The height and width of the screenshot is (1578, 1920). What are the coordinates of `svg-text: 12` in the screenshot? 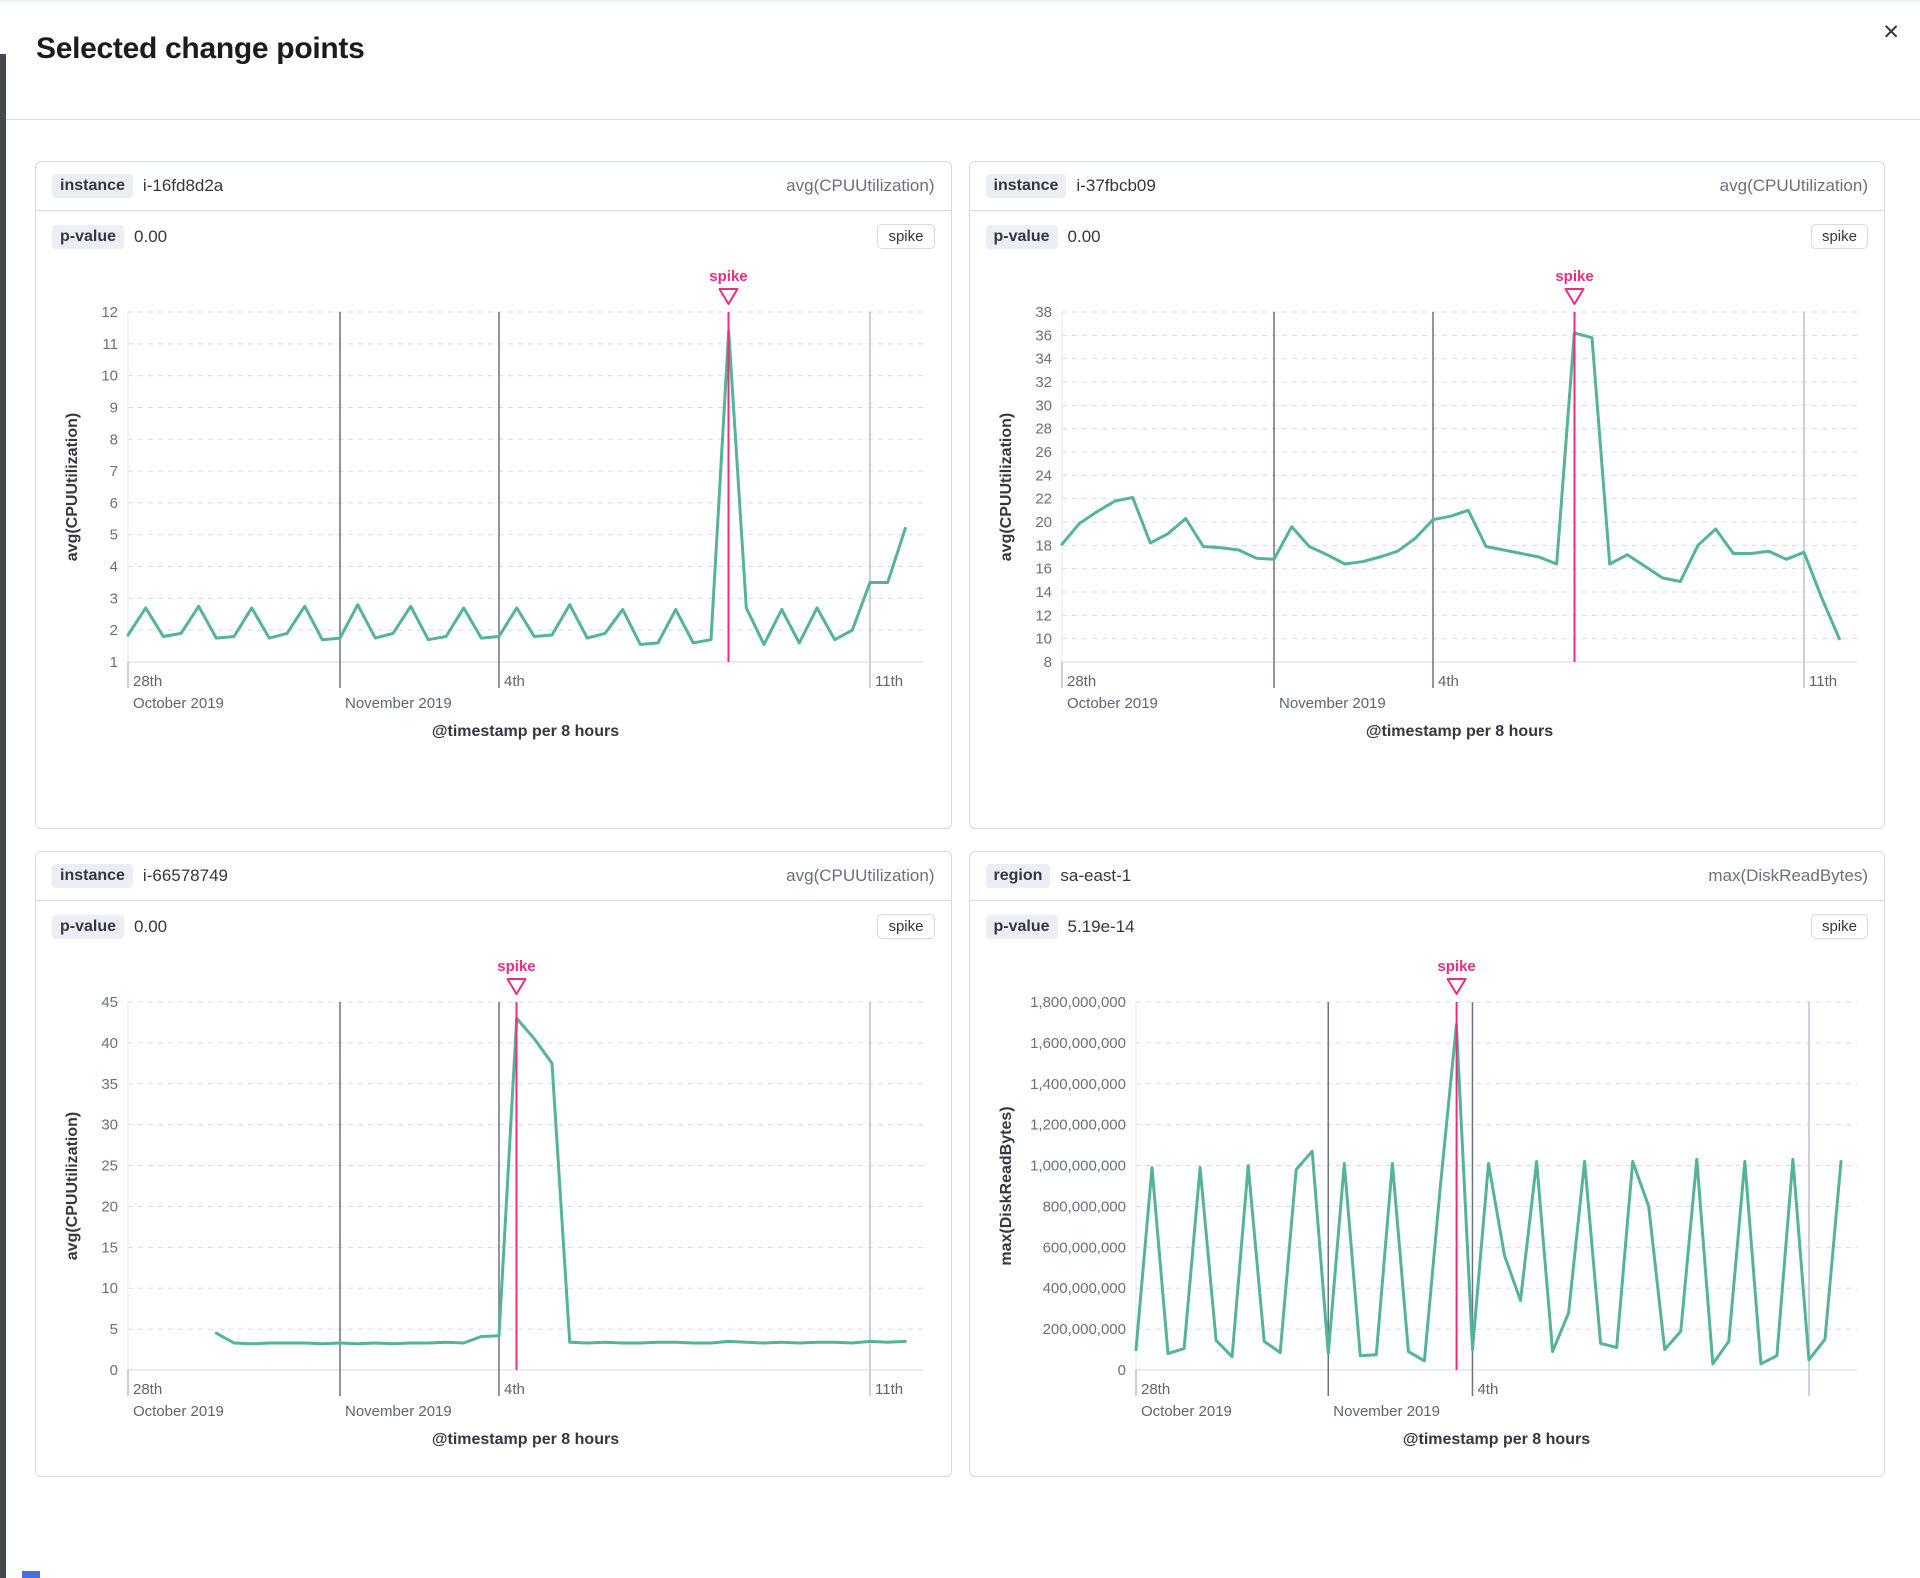 It's located at (109, 312).